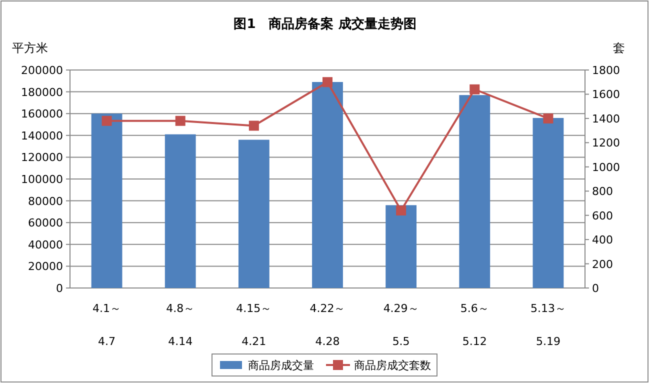  I want to click on y-tick-label: 20000, so click(45, 267).